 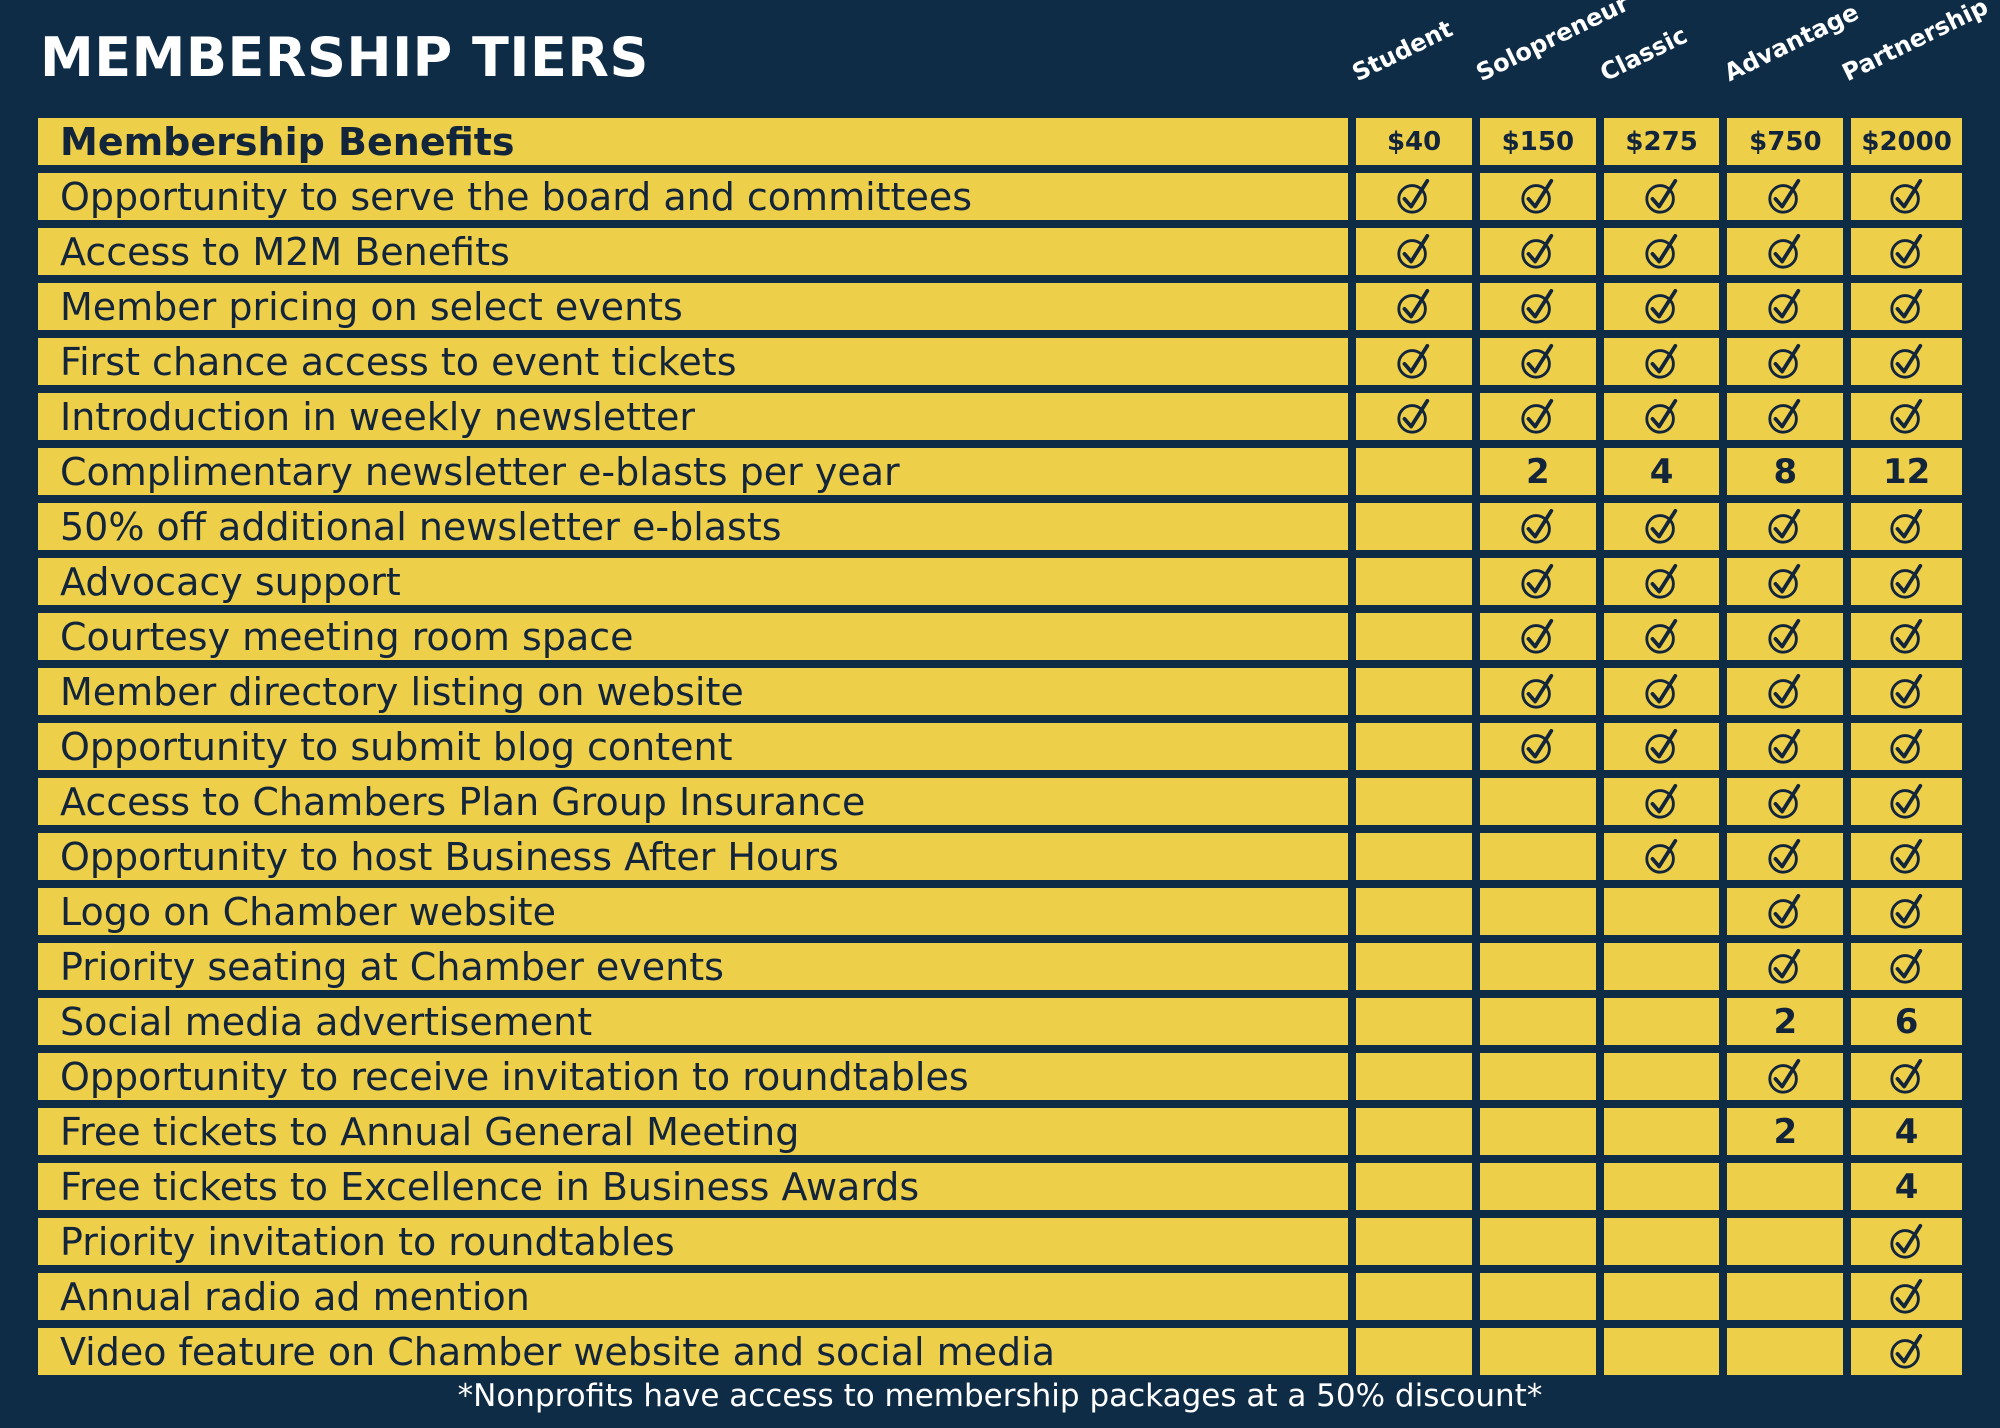 I want to click on benefit-label: Opportunity to host Business After Hours, so click(x=693, y=856).